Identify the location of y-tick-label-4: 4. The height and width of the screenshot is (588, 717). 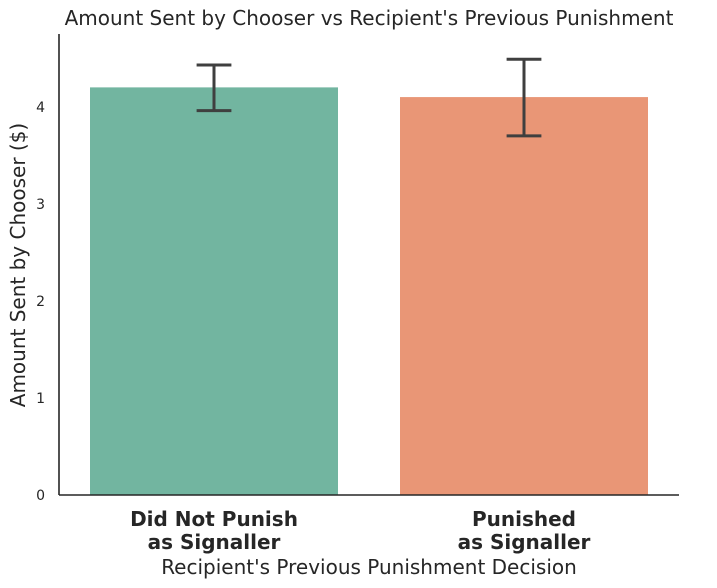
(40, 108).